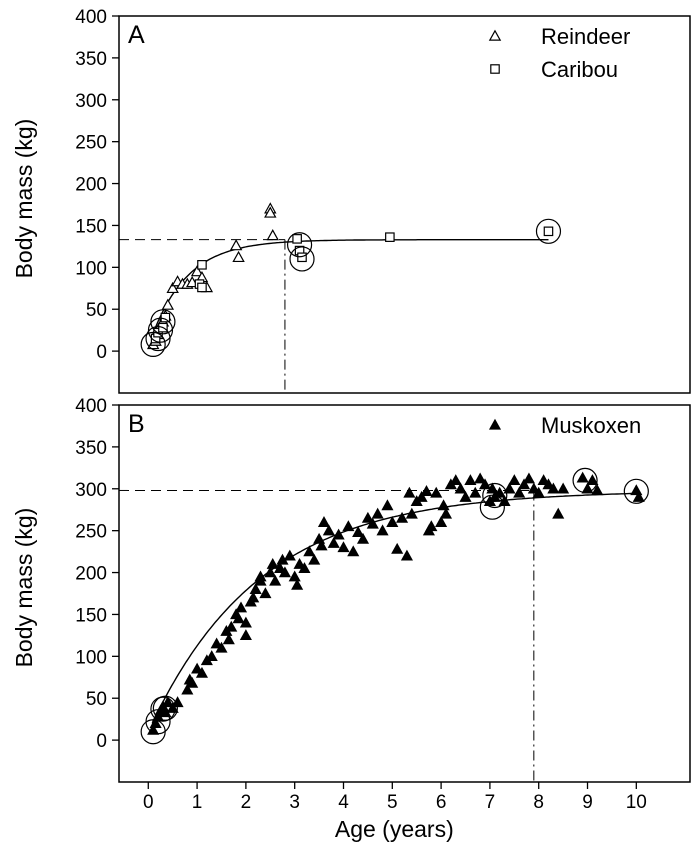 This screenshot has width=699, height=853. I want to click on y-tick-label: 0, so click(101, 352).